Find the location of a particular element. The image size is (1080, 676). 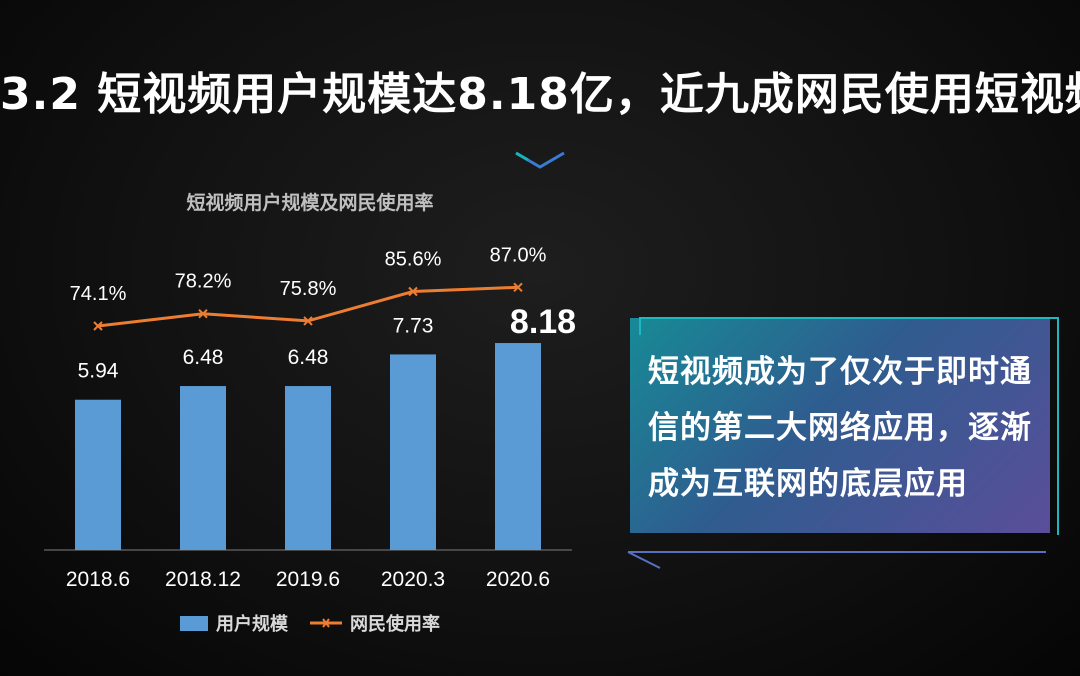

legend-swatch-line is located at coordinates (326, 623).